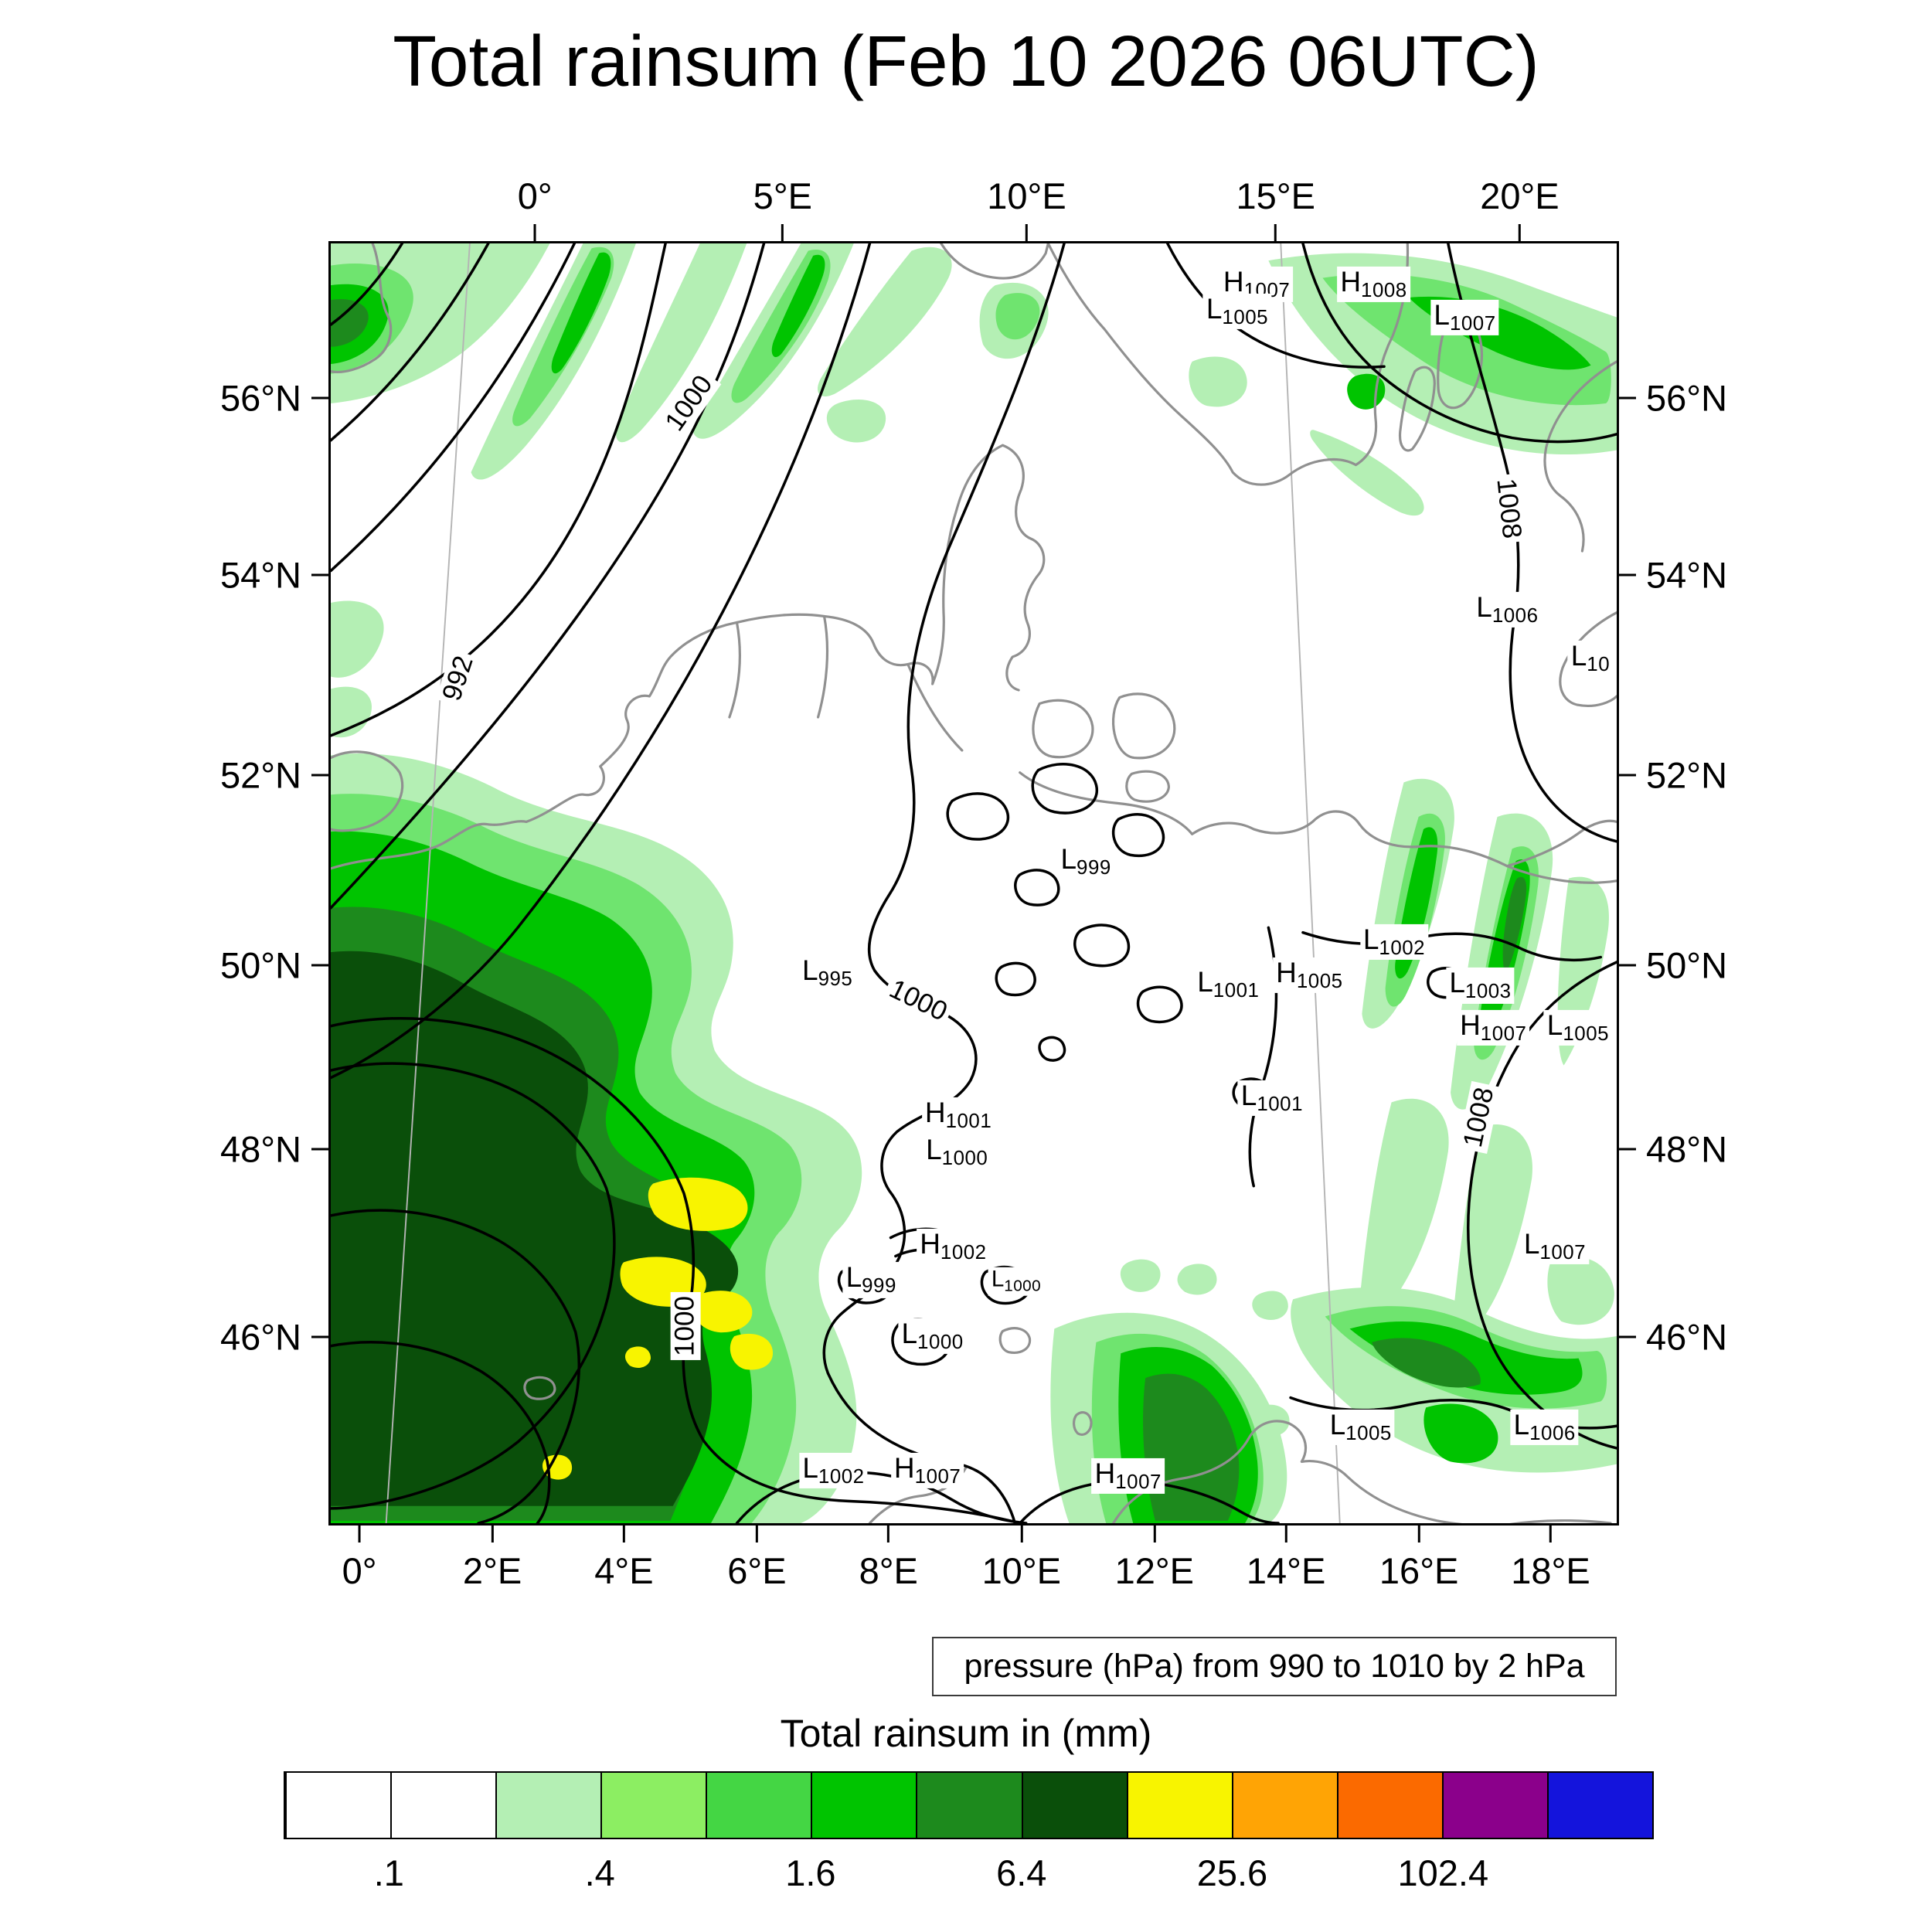 The height and width of the screenshot is (1932, 1932). Describe the element at coordinates (757, 1558) in the screenshot. I see `axis-tick-group: 6°E` at that location.